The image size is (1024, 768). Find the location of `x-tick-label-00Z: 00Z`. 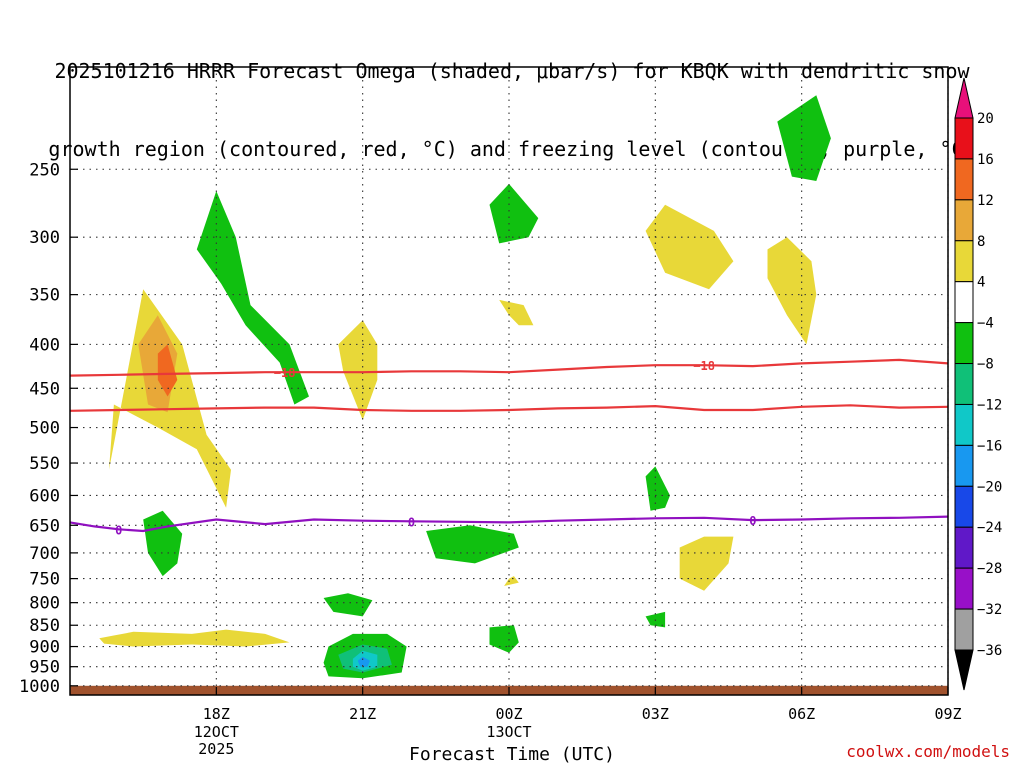

x-tick-label-00Z: 00Z is located at coordinates (508, 714).